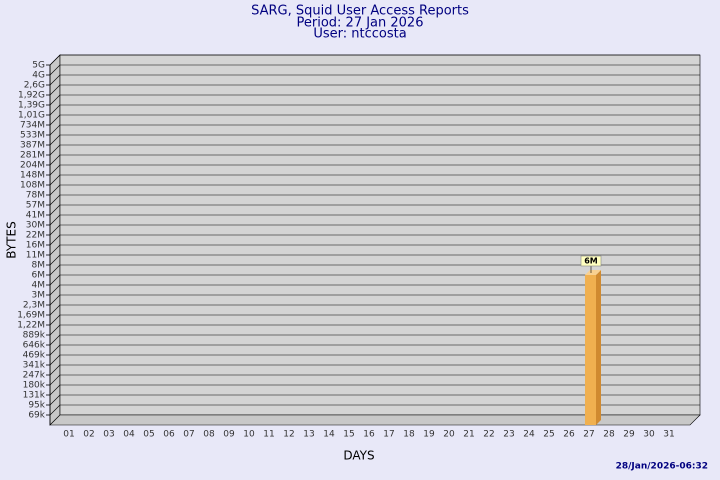 The image size is (720, 480). Describe the element at coordinates (34, 356) in the screenshot. I see `y-tick-label: 469k` at that location.